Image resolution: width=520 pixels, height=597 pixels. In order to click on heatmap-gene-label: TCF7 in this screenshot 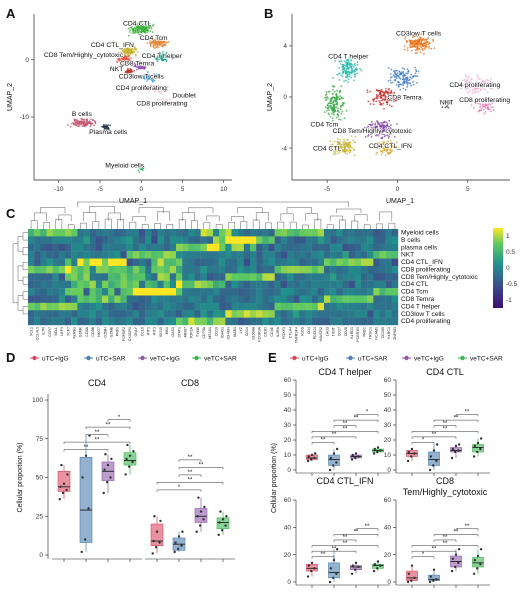, I will do `click(68, 331)`.